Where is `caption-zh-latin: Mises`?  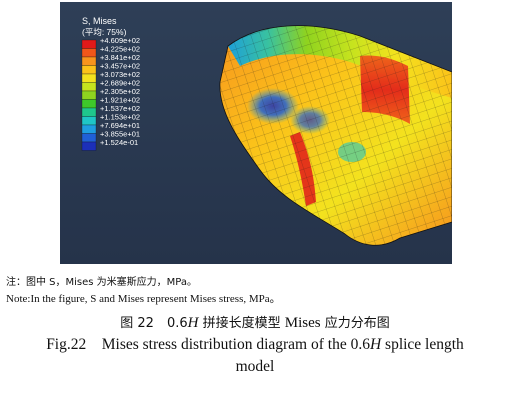
caption-zh-latin: Mises is located at coordinates (302, 323).